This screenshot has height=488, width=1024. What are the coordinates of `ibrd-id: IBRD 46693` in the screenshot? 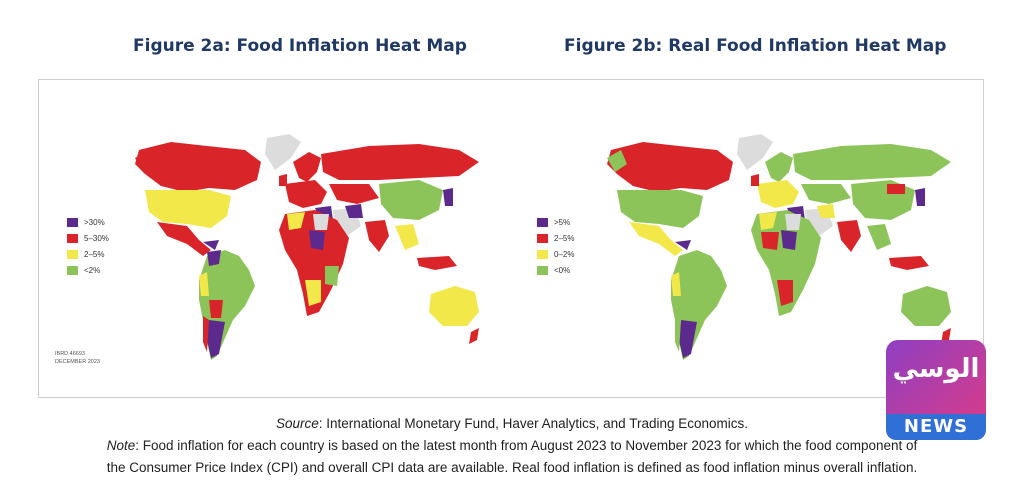 It's located at (70, 354).